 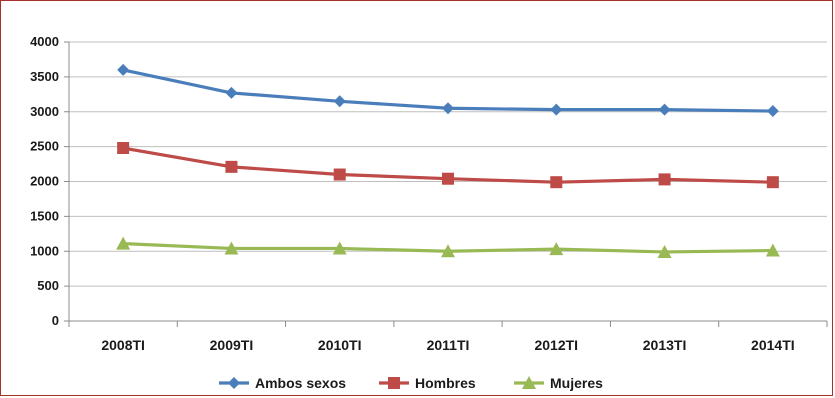 What do you see at coordinates (448, 90) in the screenshot?
I see `series-ambos-sexos` at bounding box center [448, 90].